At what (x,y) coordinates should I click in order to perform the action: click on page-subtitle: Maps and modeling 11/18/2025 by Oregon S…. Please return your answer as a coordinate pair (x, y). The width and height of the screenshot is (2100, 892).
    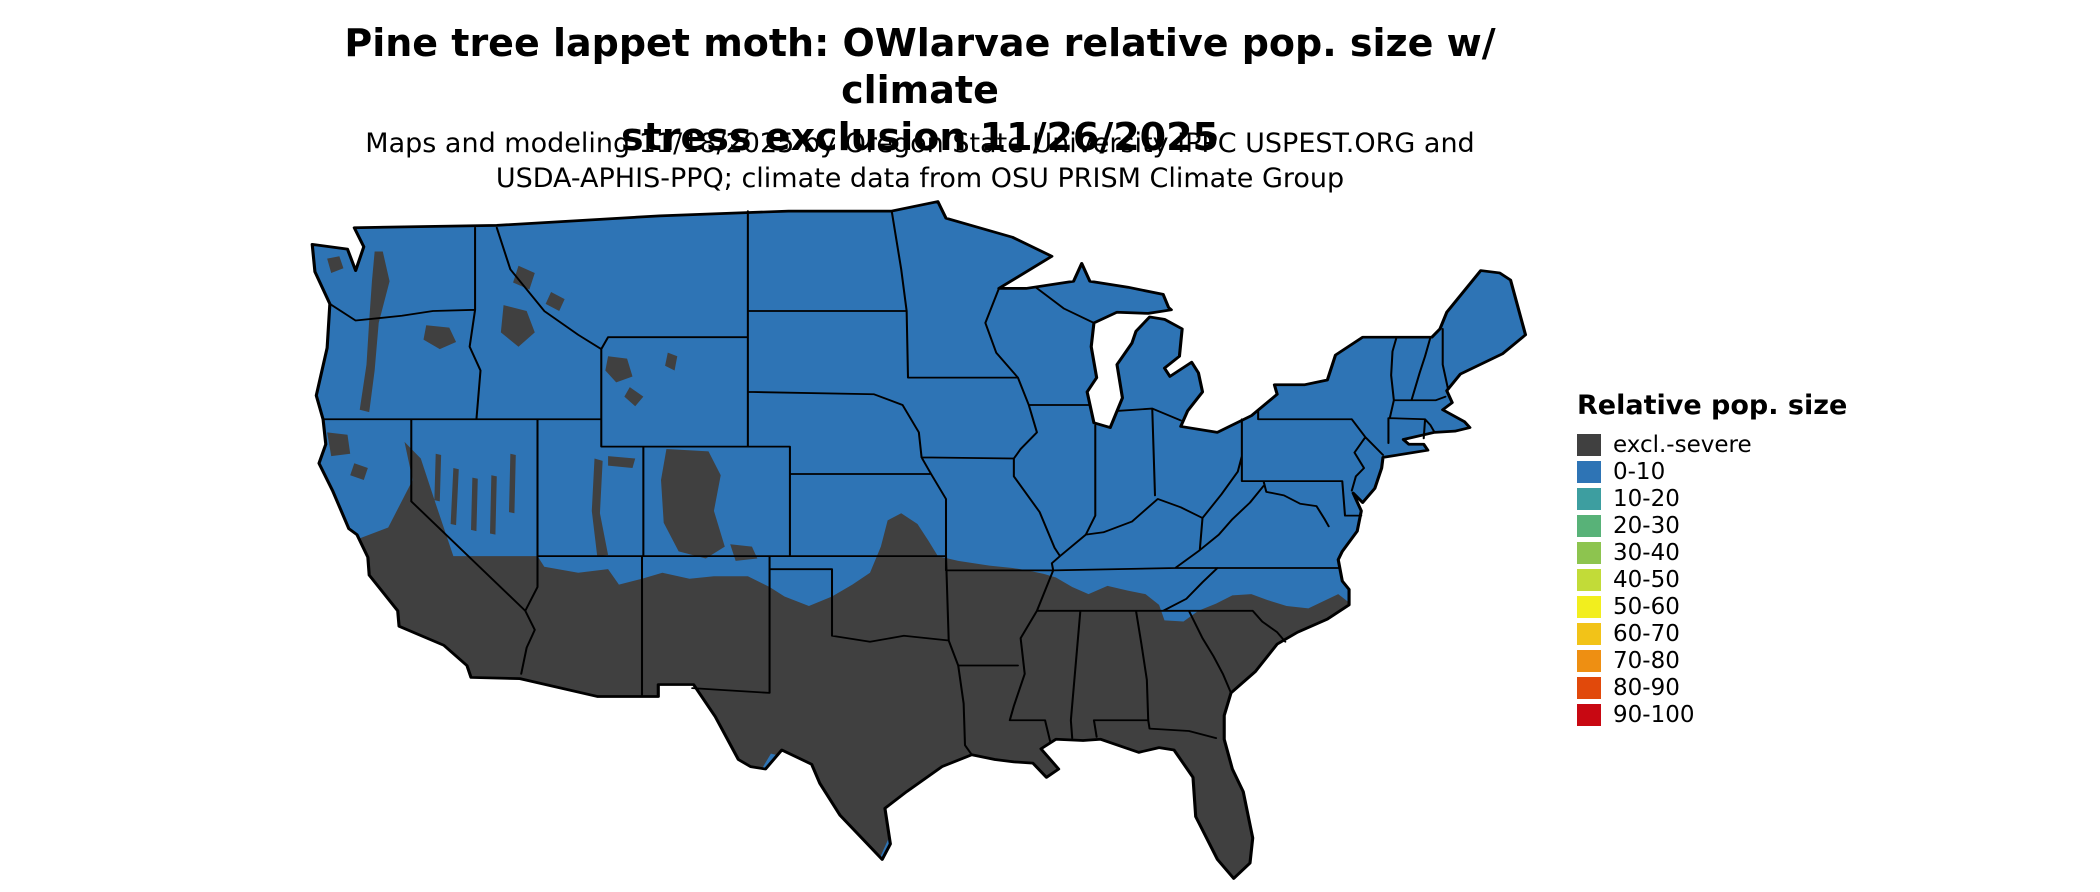
    Looking at the image, I should click on (920, 161).